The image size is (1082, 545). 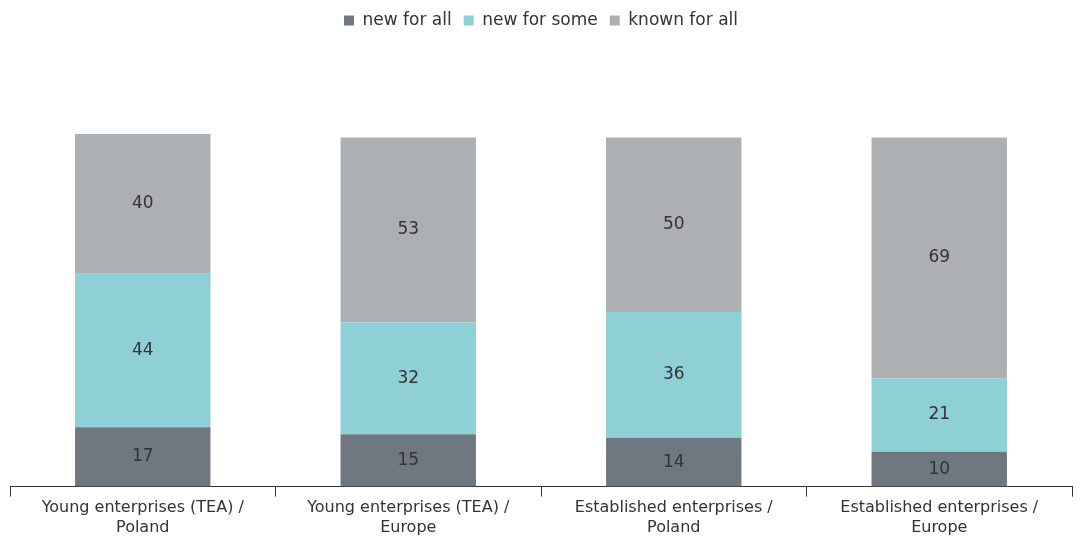 I want to click on data-label: 40, so click(x=142, y=202).